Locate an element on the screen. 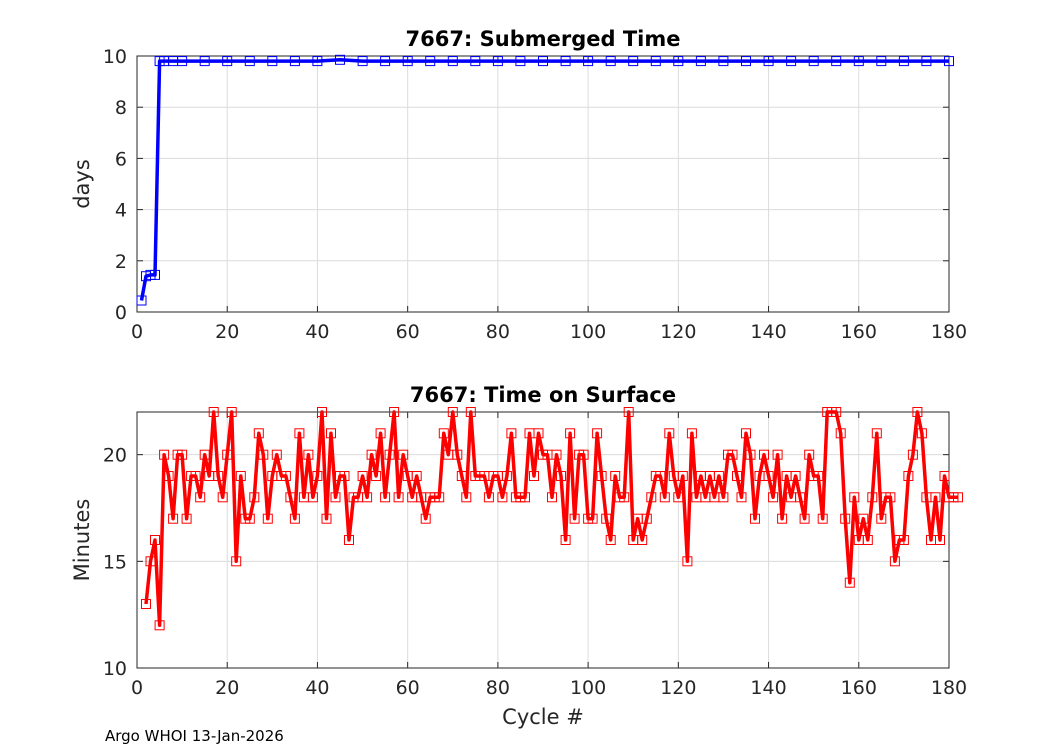 The image size is (1050, 750). credit-text: Argo WHOI 13-Jan-2026 is located at coordinates (194, 736).